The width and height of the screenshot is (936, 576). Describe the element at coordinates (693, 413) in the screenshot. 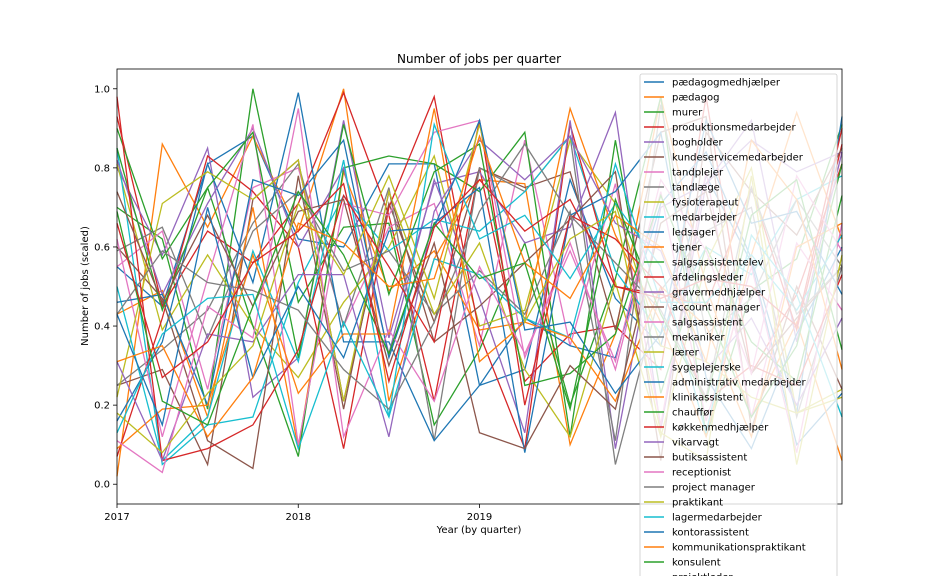

I see `legend-label-22: chauffør` at that location.